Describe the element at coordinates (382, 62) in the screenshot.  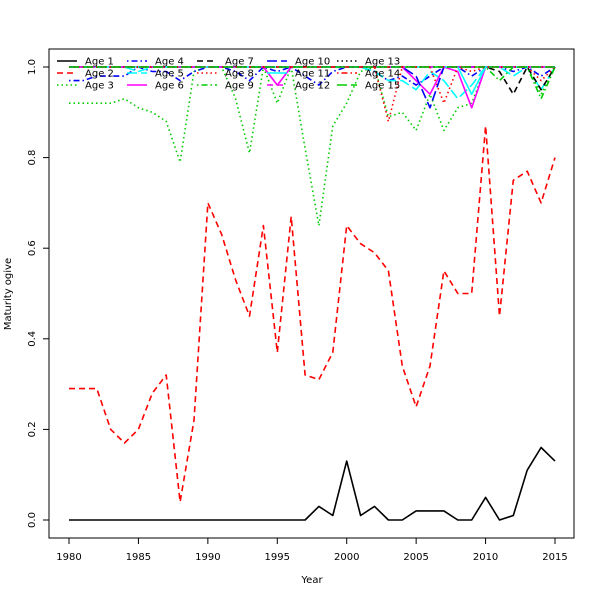
I see `legend-label: Age 13` at that location.